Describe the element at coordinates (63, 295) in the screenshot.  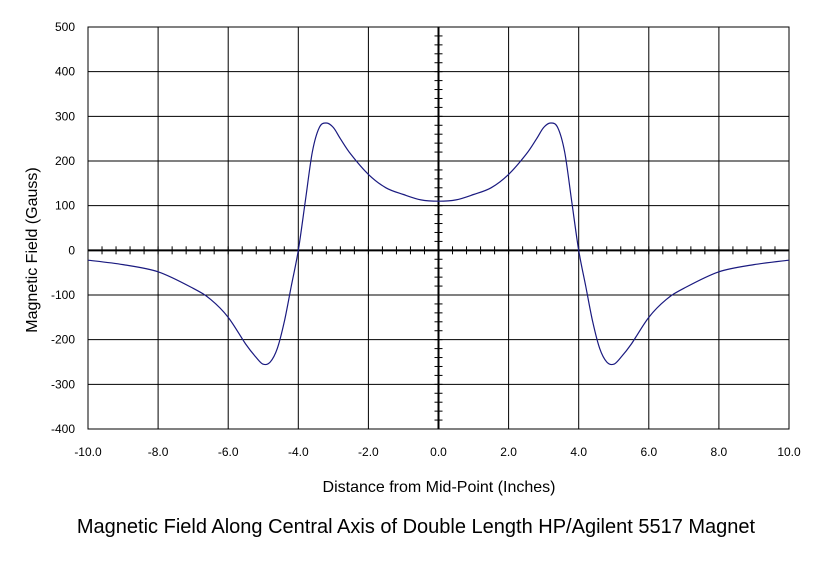
I see `y-tick-label: -100` at that location.